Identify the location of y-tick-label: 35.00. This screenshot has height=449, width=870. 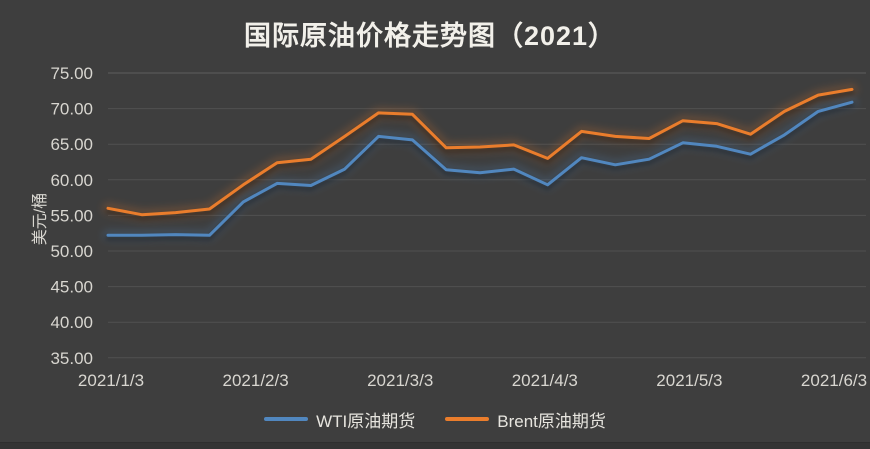
(71, 358).